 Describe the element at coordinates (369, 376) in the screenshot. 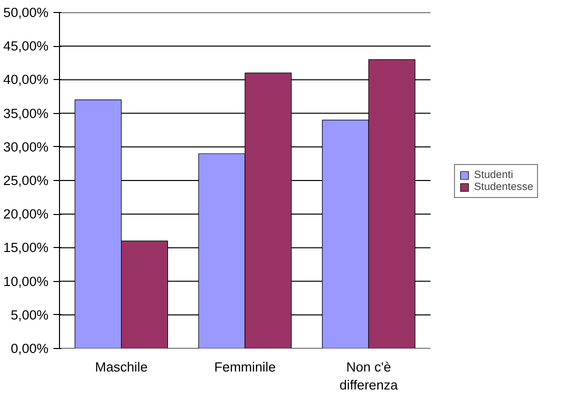

I see `x-tick-label: Non c'è differenza` at that location.